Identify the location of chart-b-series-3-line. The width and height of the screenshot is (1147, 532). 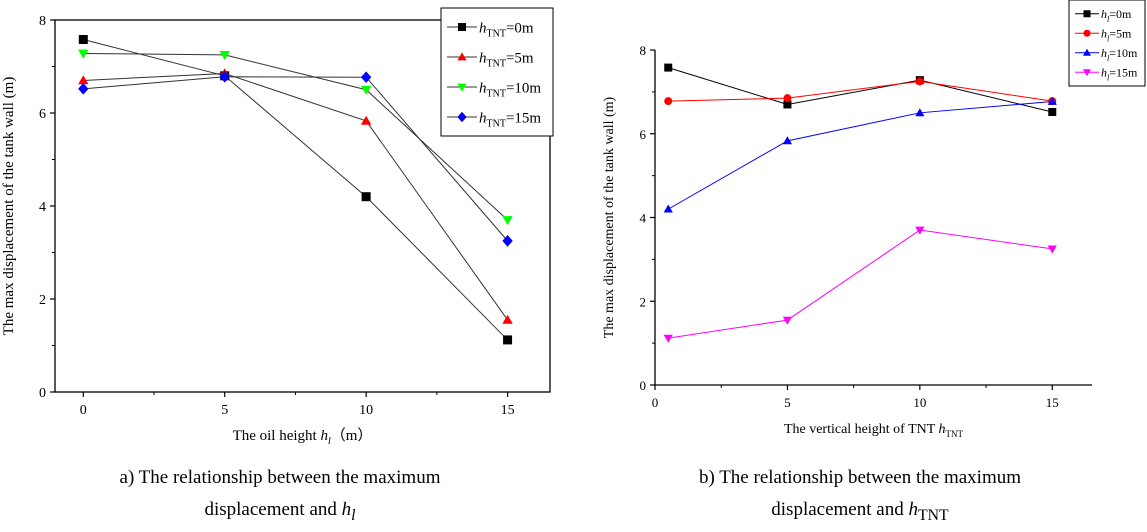
(860, 284).